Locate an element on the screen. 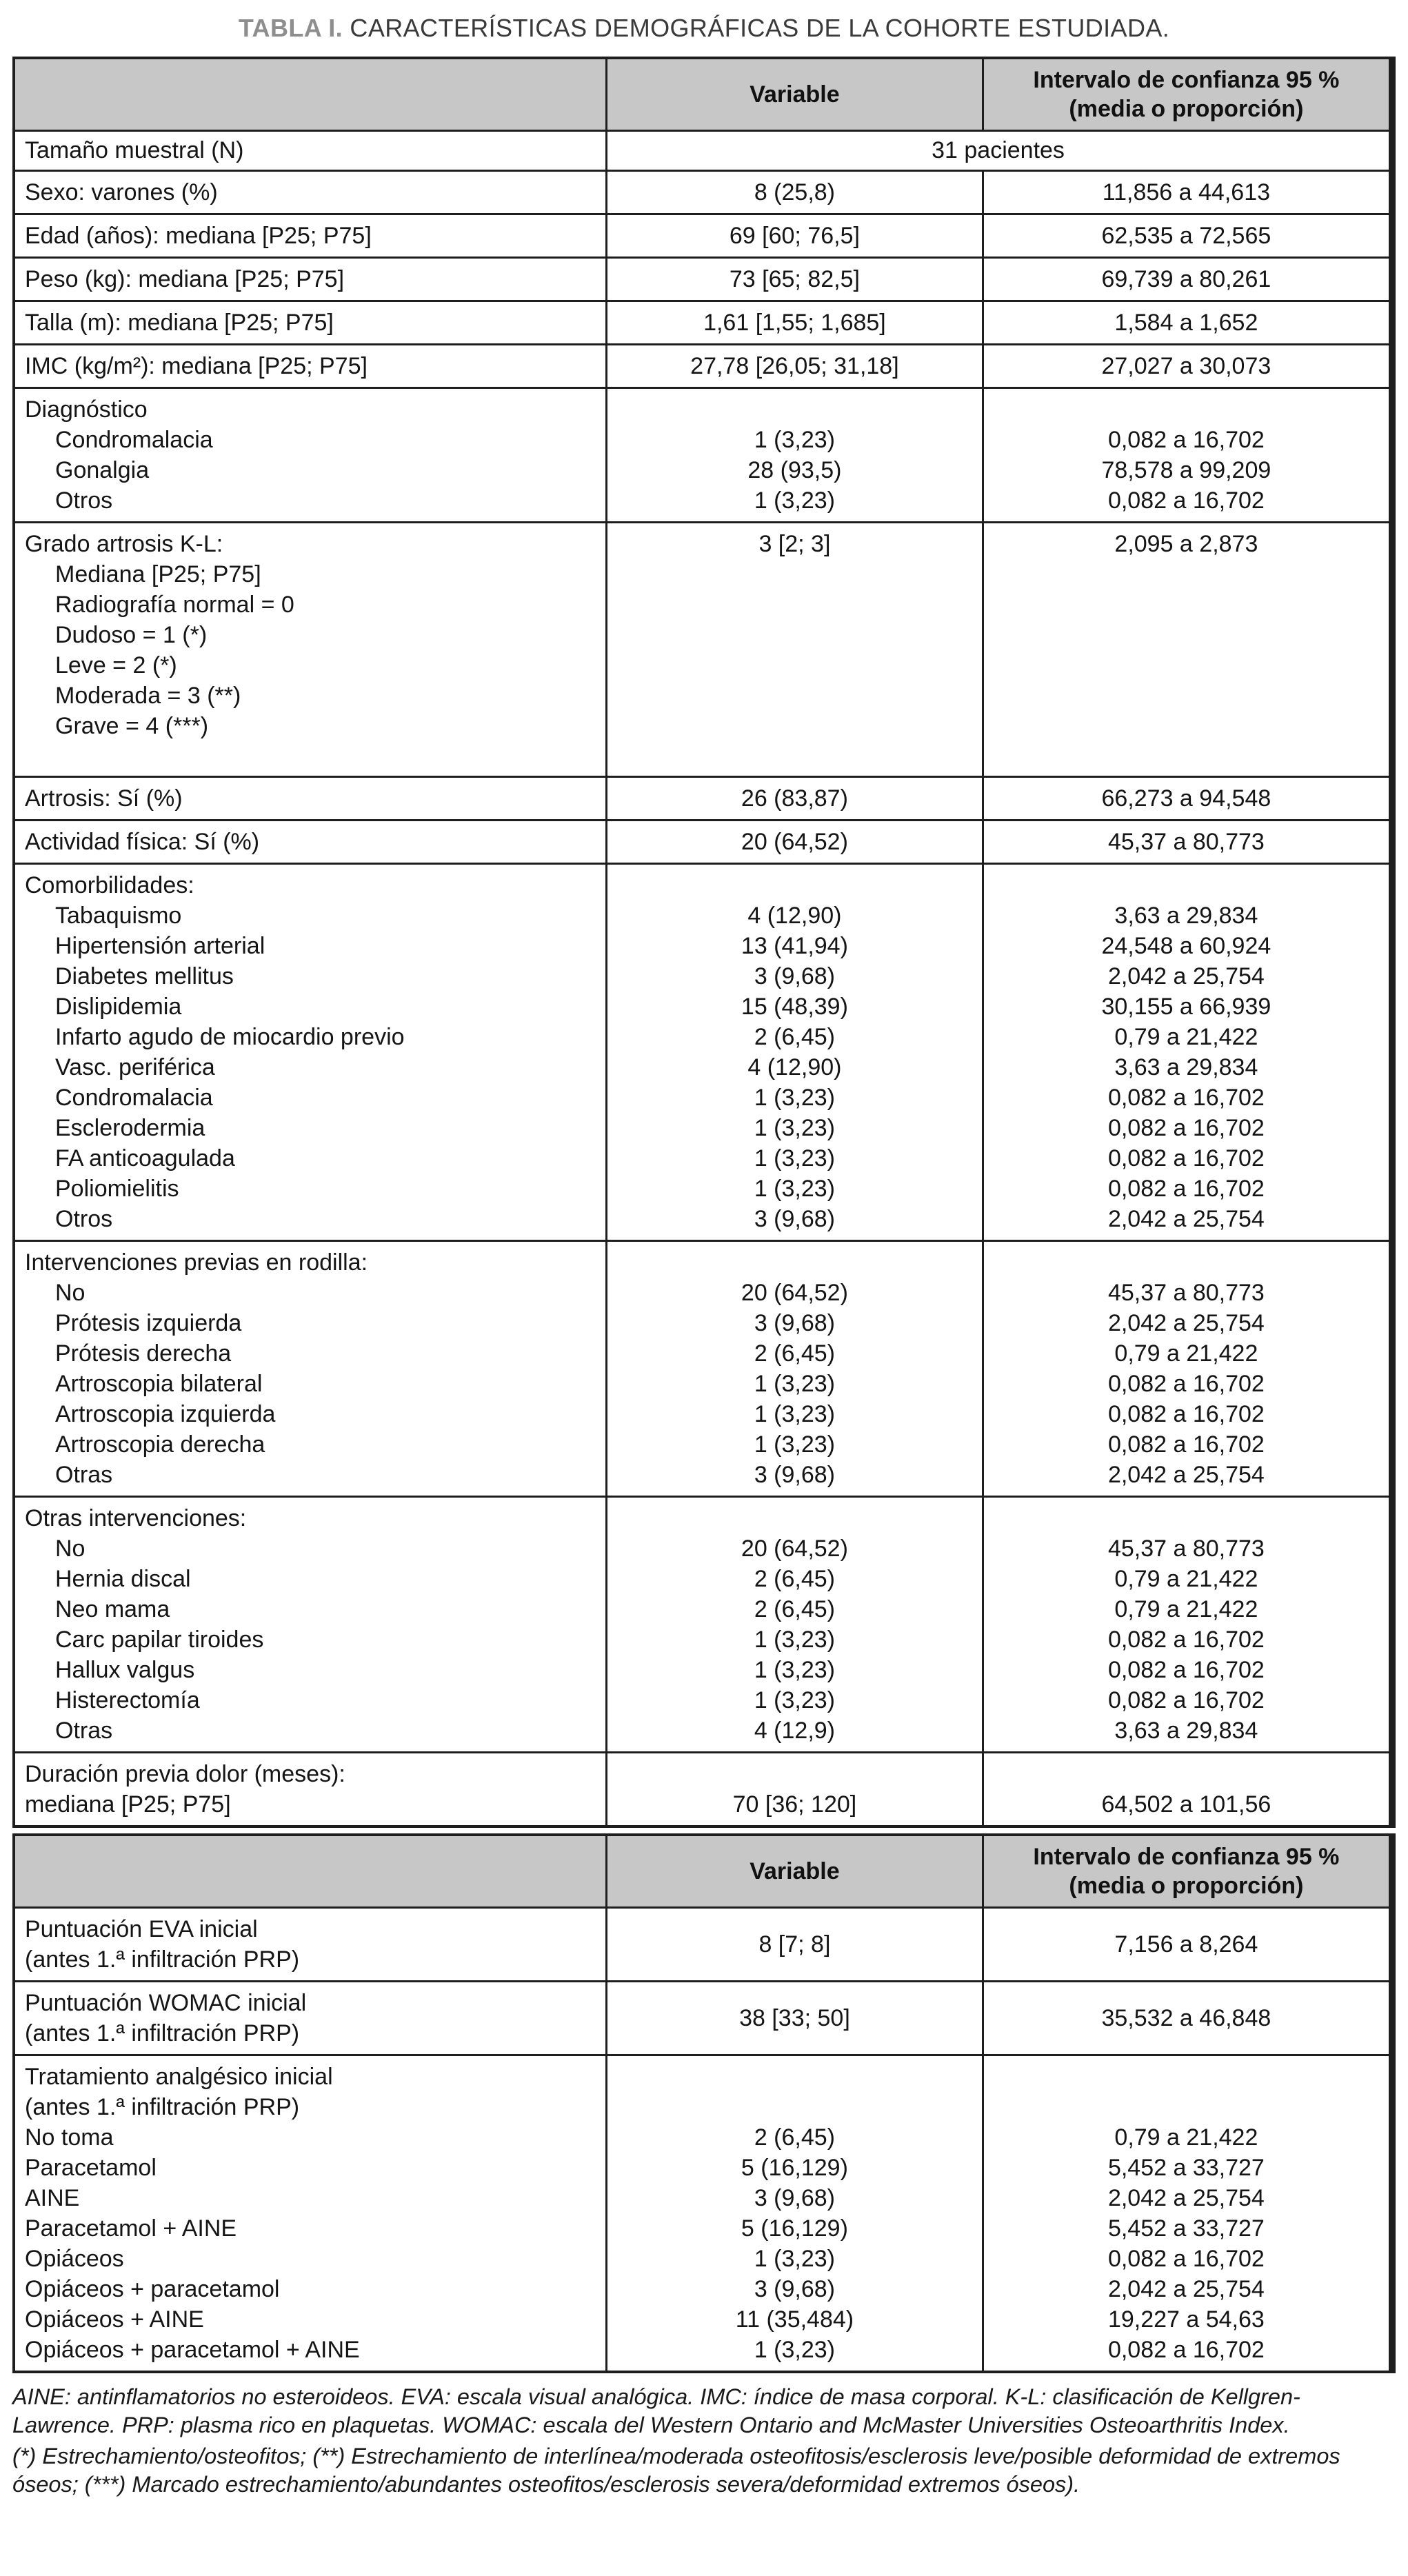  cell-line: 3,63 a 29,834 is located at coordinates (1186, 916).